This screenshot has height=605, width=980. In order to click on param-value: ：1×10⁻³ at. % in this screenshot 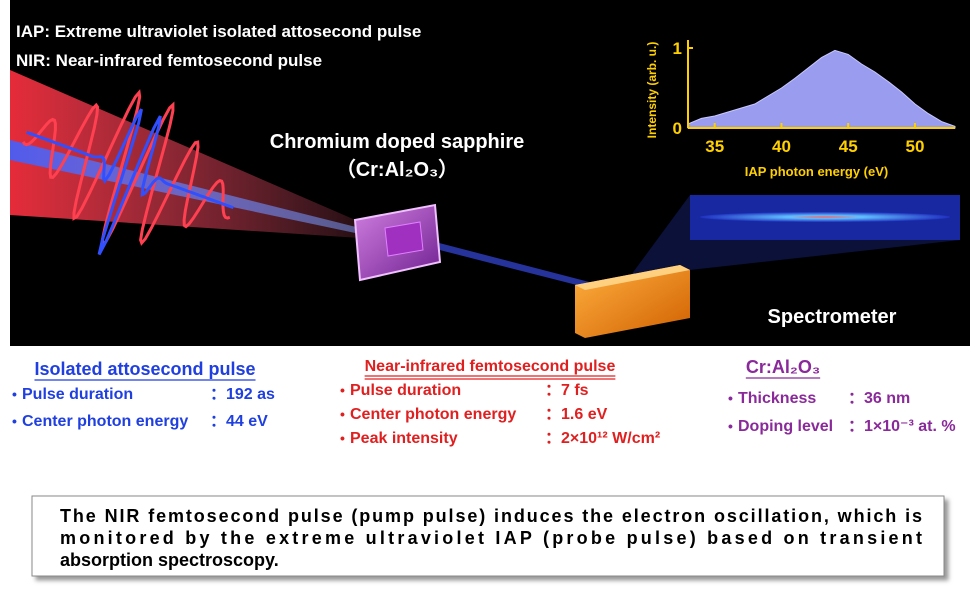, I will do `click(902, 426)`.